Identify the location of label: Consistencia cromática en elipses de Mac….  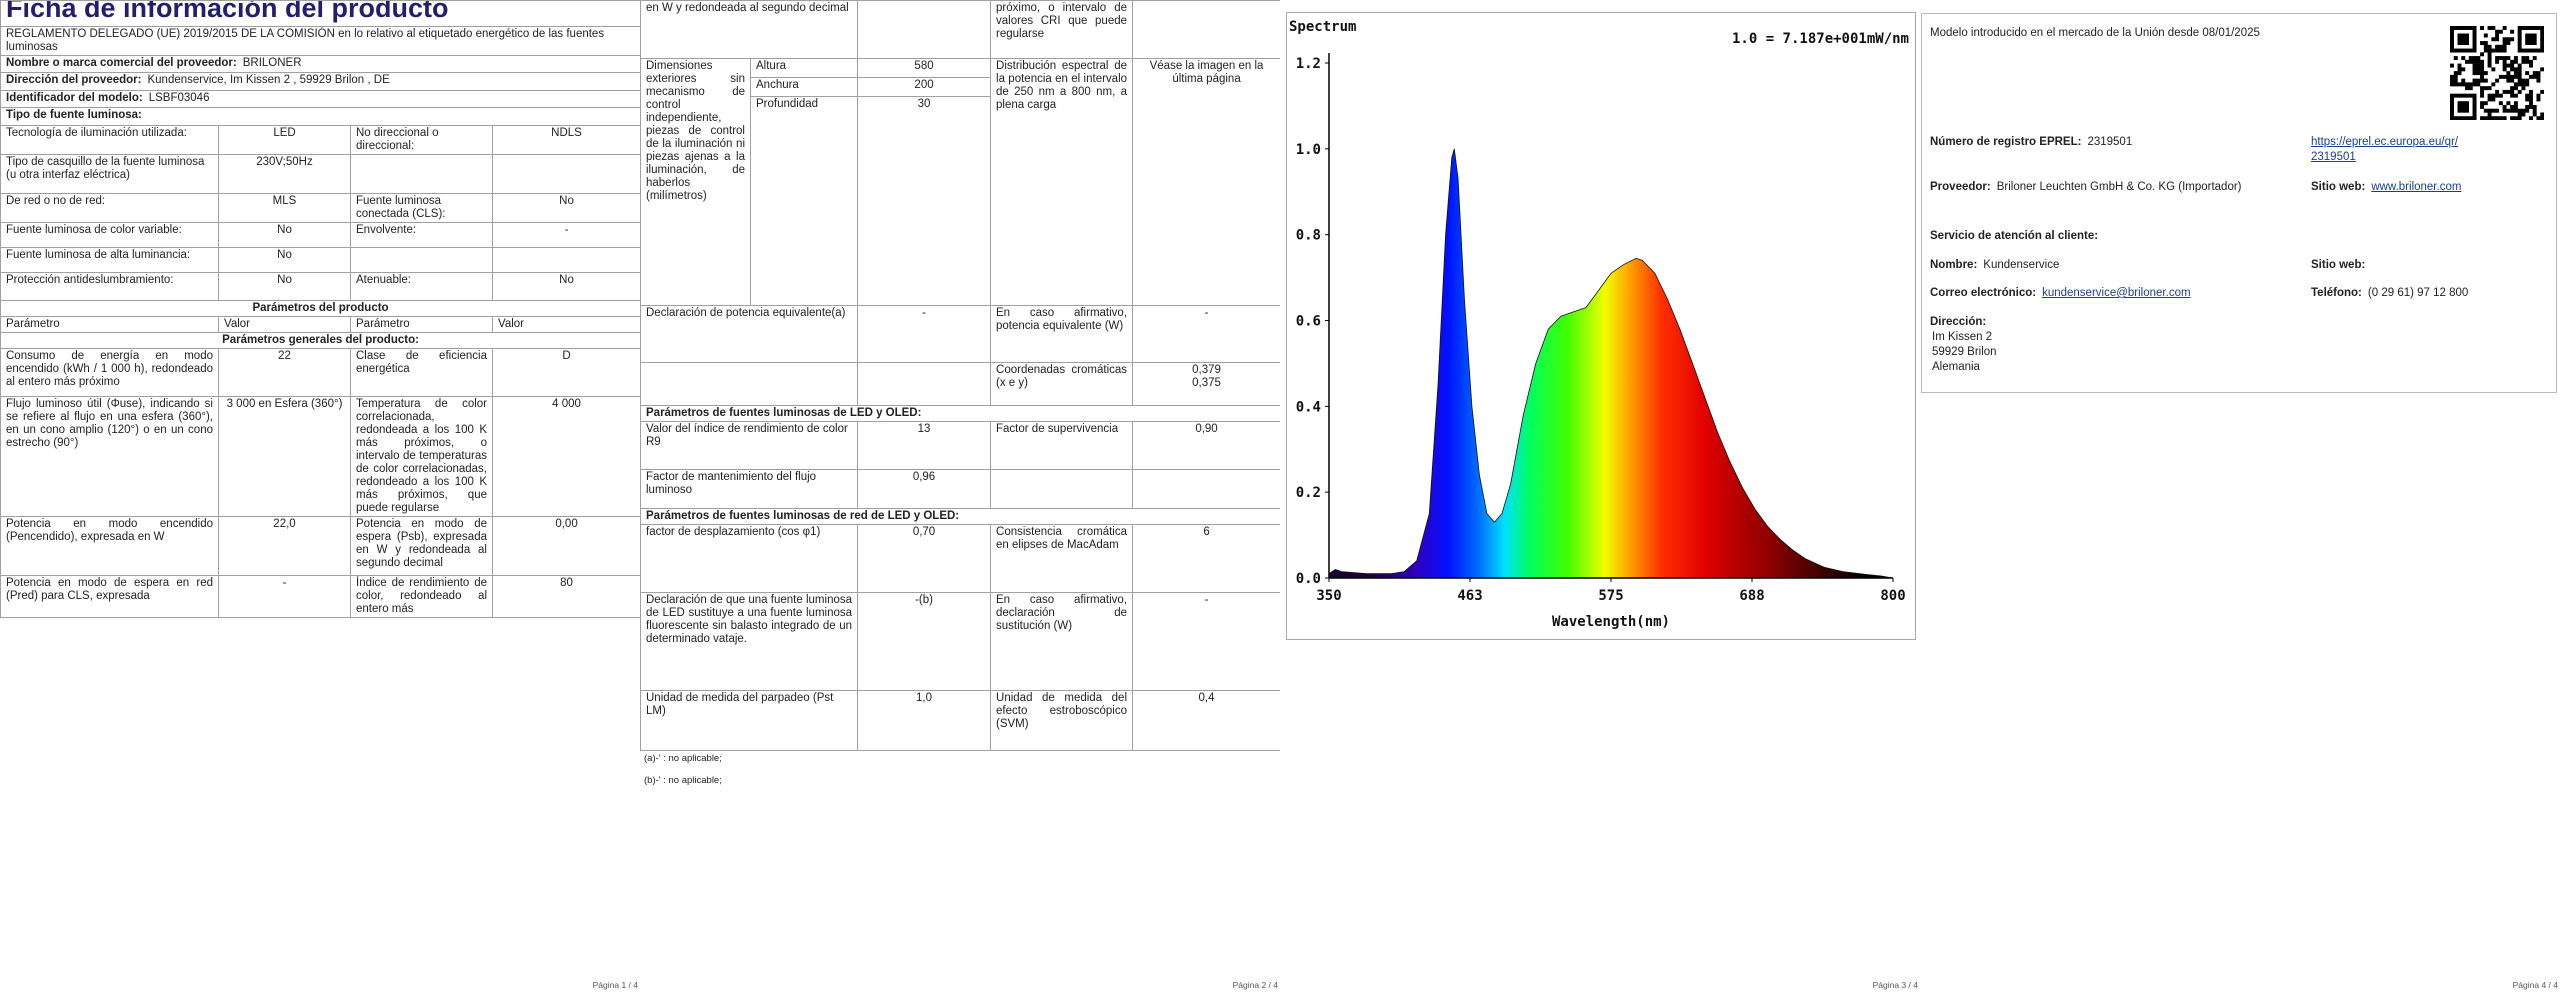
(1062, 558).